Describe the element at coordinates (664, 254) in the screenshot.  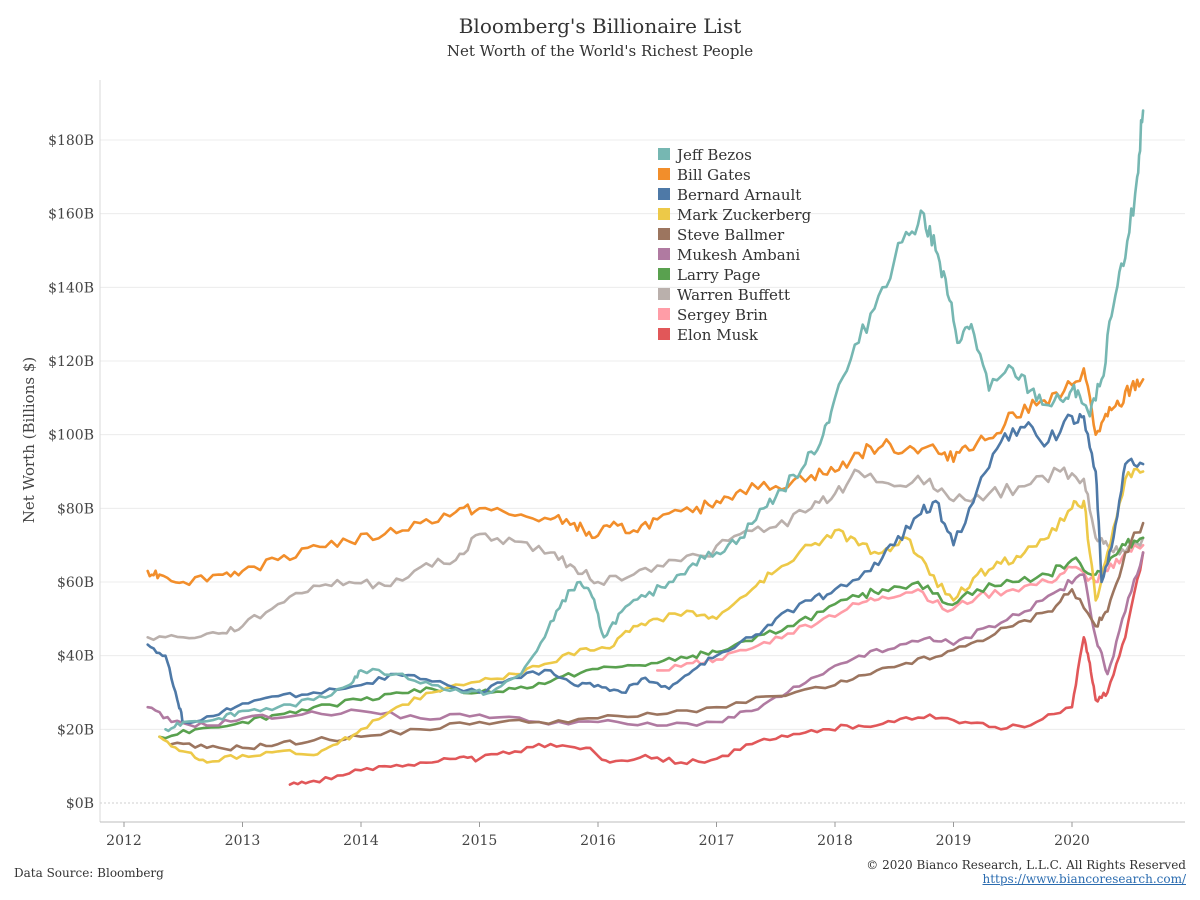
I see `legend-swatch-mukesh-ambani` at that location.